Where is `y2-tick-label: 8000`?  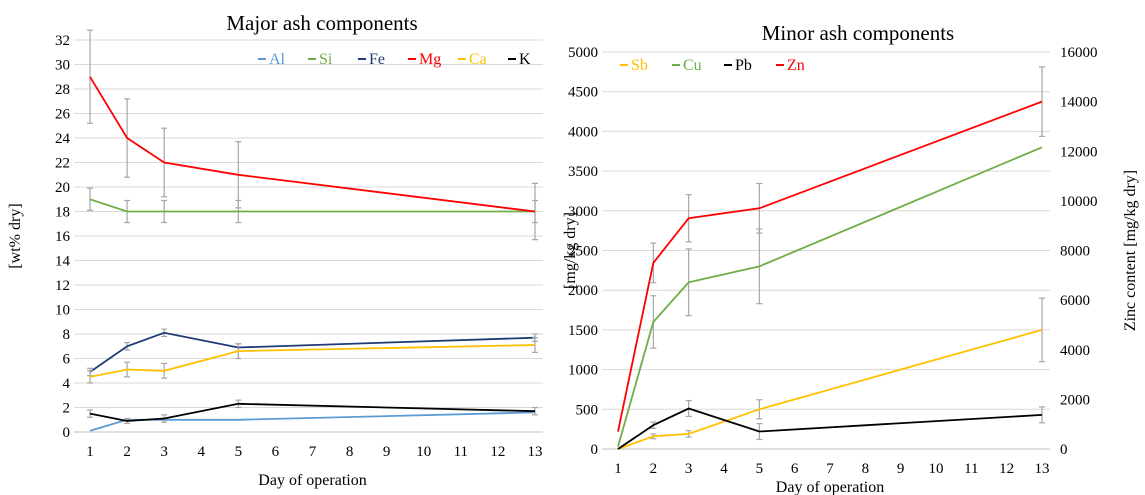
y2-tick-label: 8000 is located at coordinates (1075, 252).